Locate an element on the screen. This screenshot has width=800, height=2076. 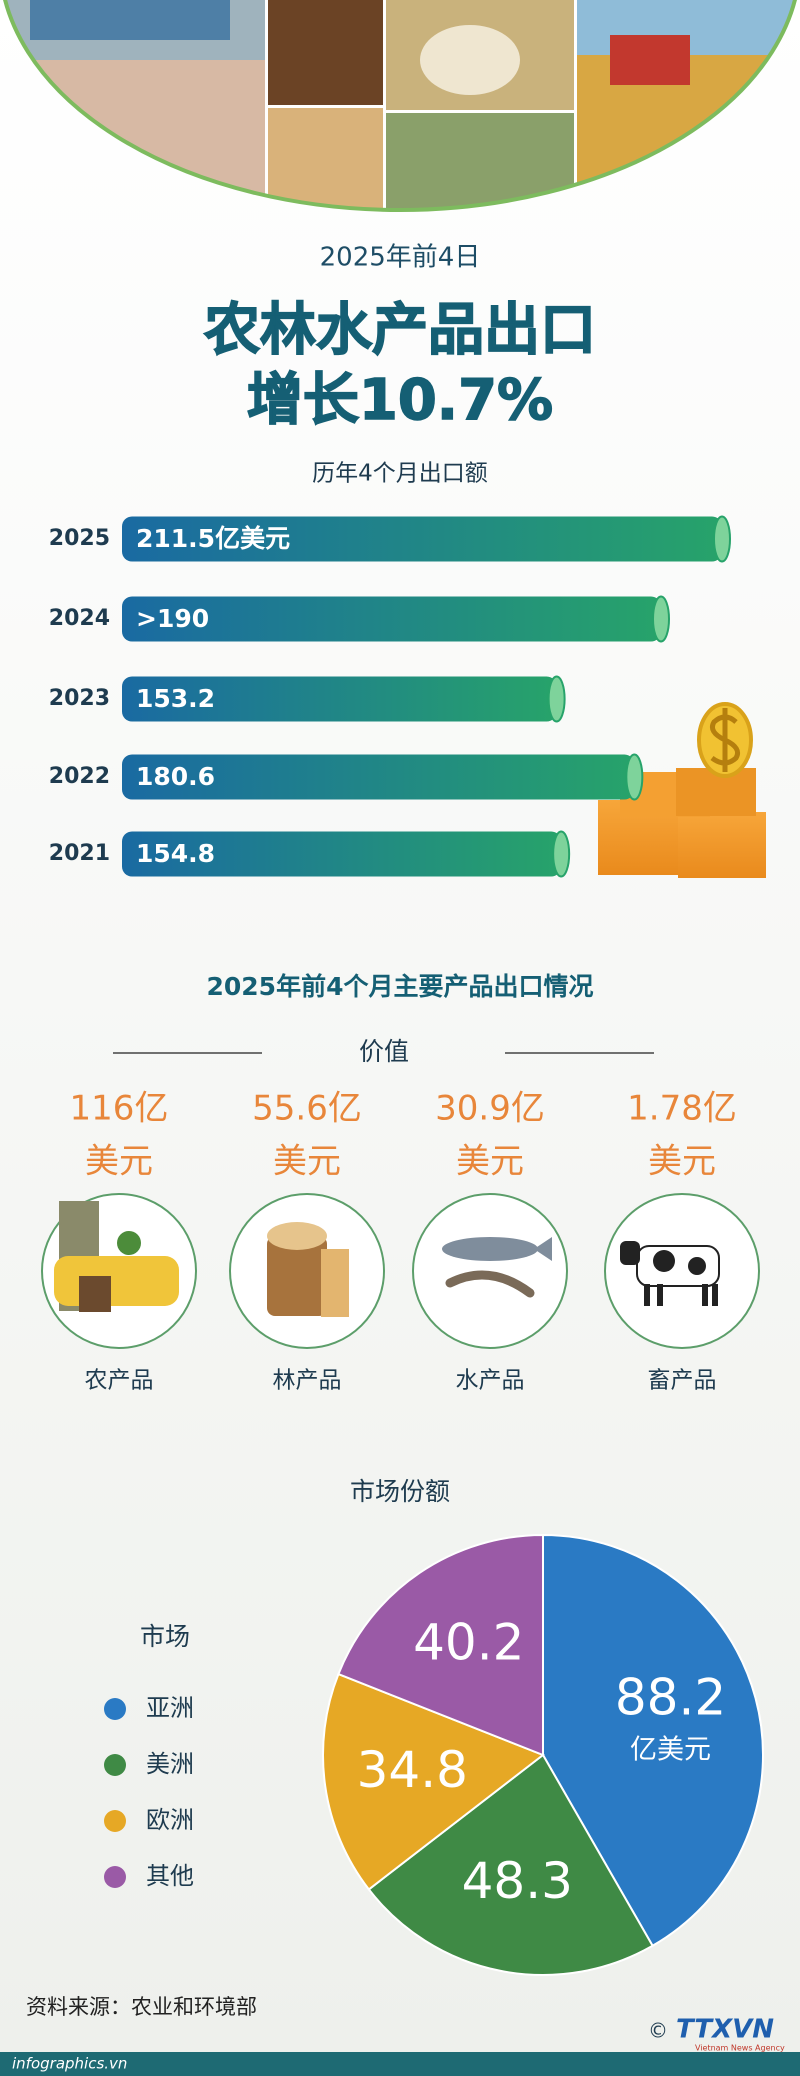
main-title: 增长10.7% is located at coordinates (400, 400).